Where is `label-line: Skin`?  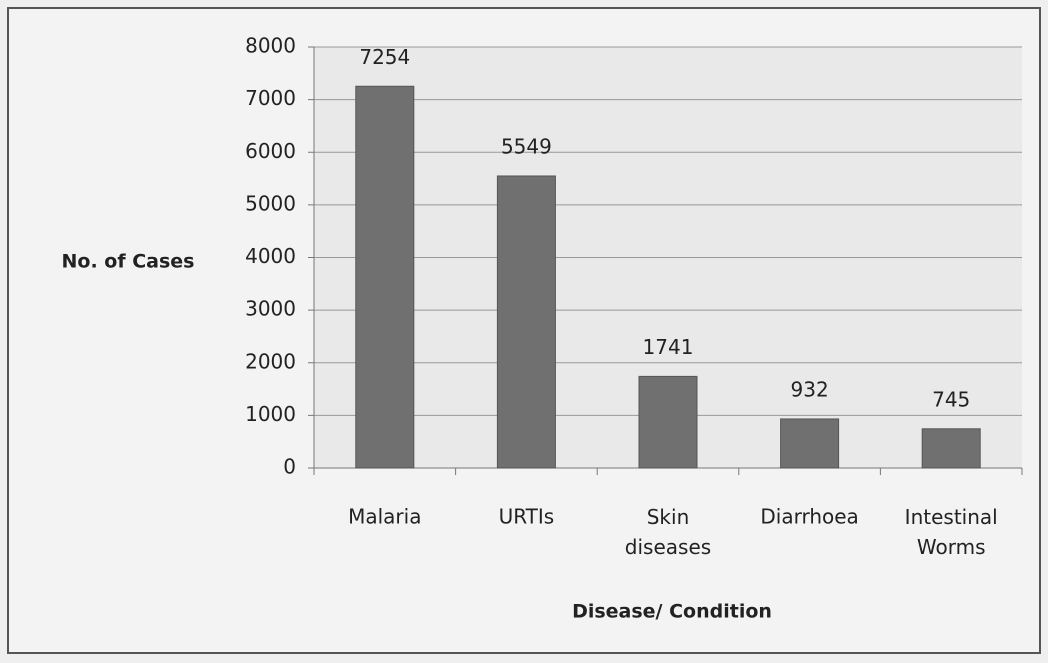 label-line: Skin is located at coordinates (668, 517).